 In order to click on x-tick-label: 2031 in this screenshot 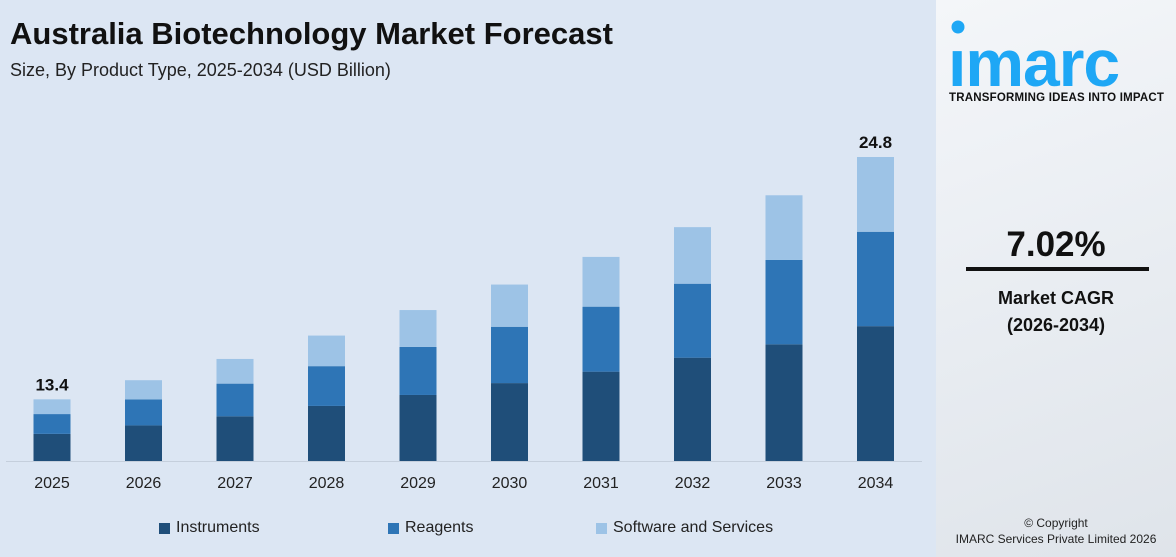, I will do `click(601, 483)`.